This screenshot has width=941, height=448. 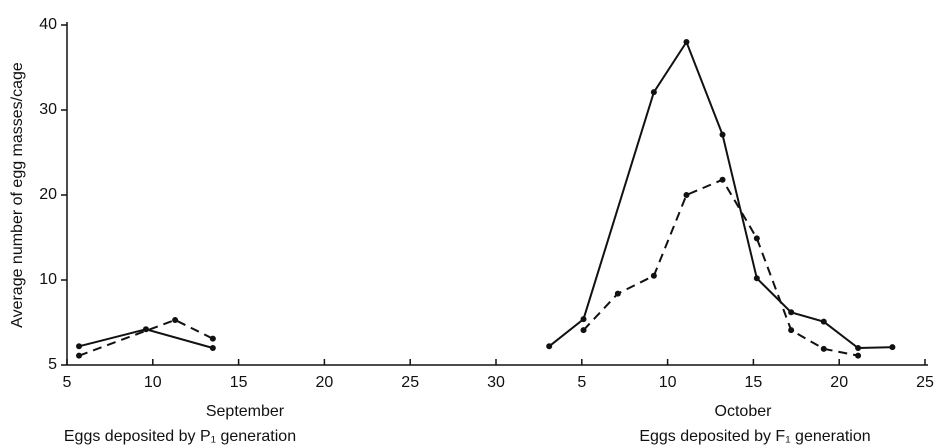 What do you see at coordinates (744, 411) in the screenshot?
I see `x-group-month: October` at bounding box center [744, 411].